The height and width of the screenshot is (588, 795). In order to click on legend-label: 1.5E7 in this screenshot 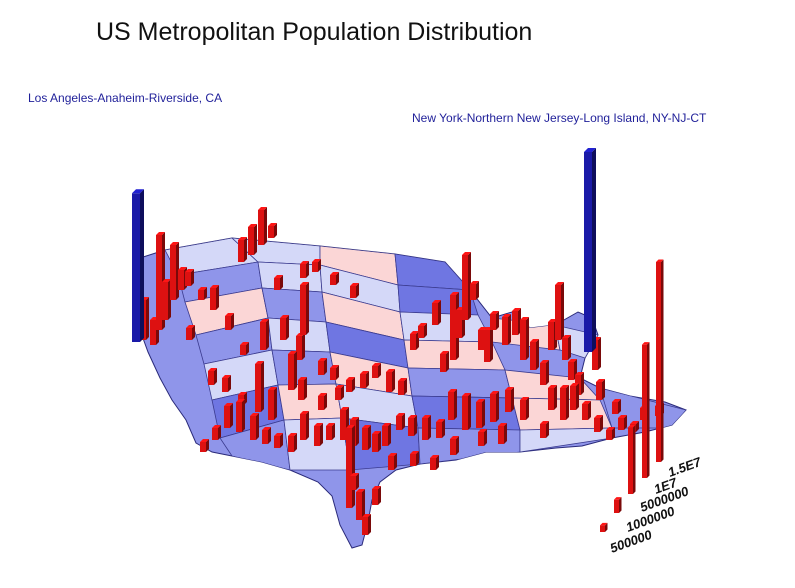, I will do `click(685, 467)`.